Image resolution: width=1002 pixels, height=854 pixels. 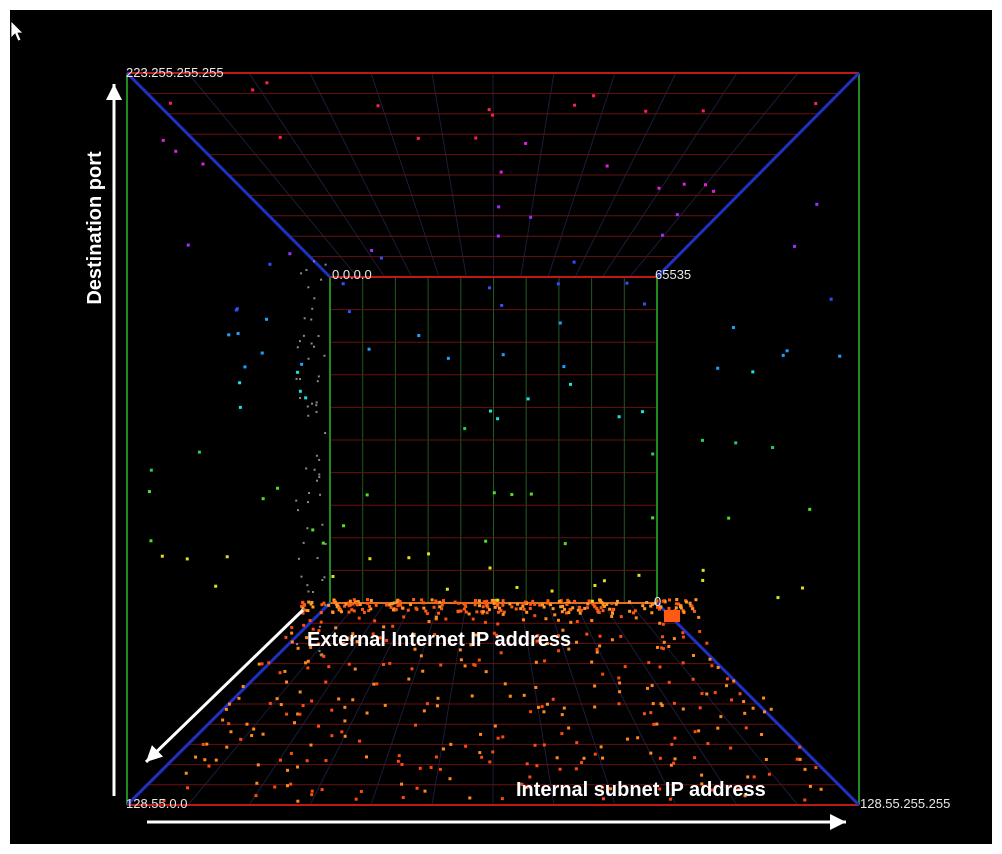 What do you see at coordinates (156, 803) in the screenshot?
I see `corner-label-bottom-left: 128.55.0.0` at bounding box center [156, 803].